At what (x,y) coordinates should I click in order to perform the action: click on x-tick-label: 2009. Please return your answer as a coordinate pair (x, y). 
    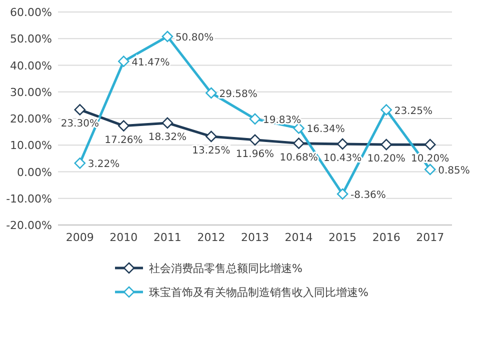
    Looking at the image, I should click on (80, 237).